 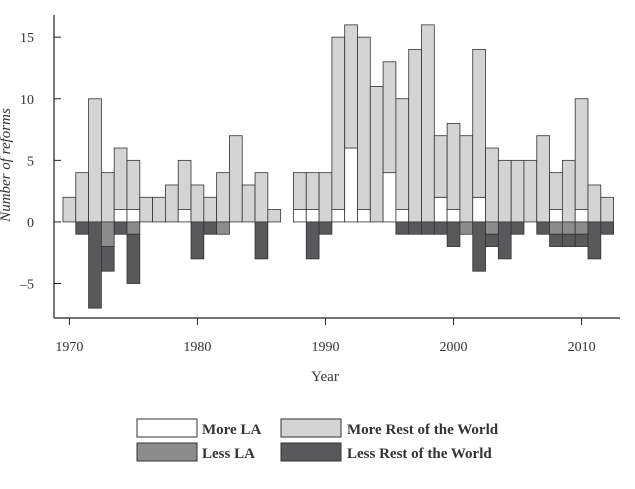 What do you see at coordinates (40, 162) in the screenshot?
I see `y-ticks: 15 10 5 0 –5` at bounding box center [40, 162].